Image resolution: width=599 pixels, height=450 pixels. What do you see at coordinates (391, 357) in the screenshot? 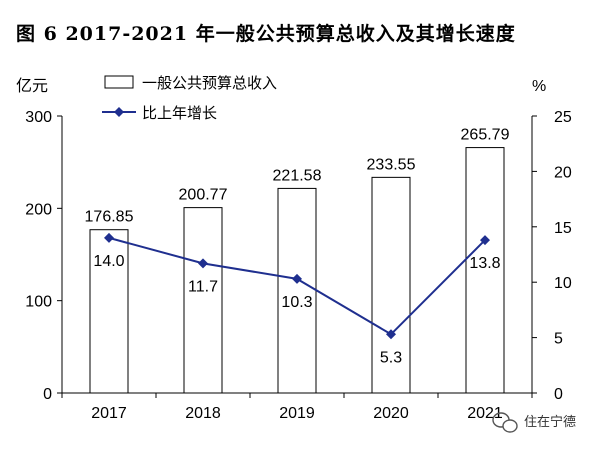
I see `growth-value-label: 5.3` at bounding box center [391, 357].